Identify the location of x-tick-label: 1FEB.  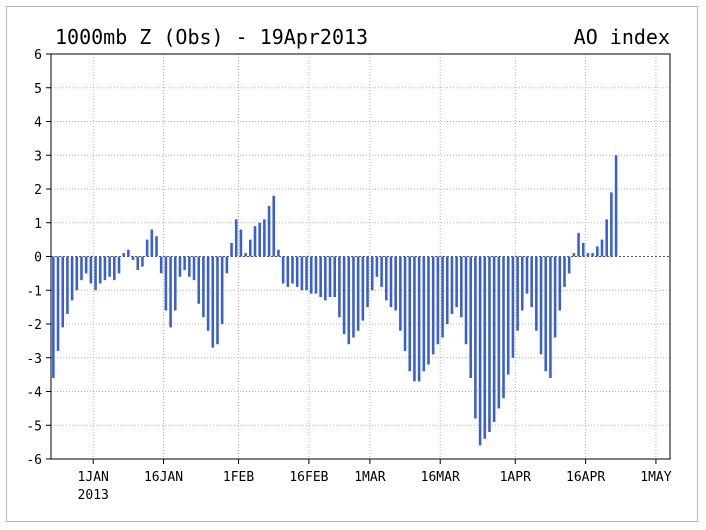
(238, 477).